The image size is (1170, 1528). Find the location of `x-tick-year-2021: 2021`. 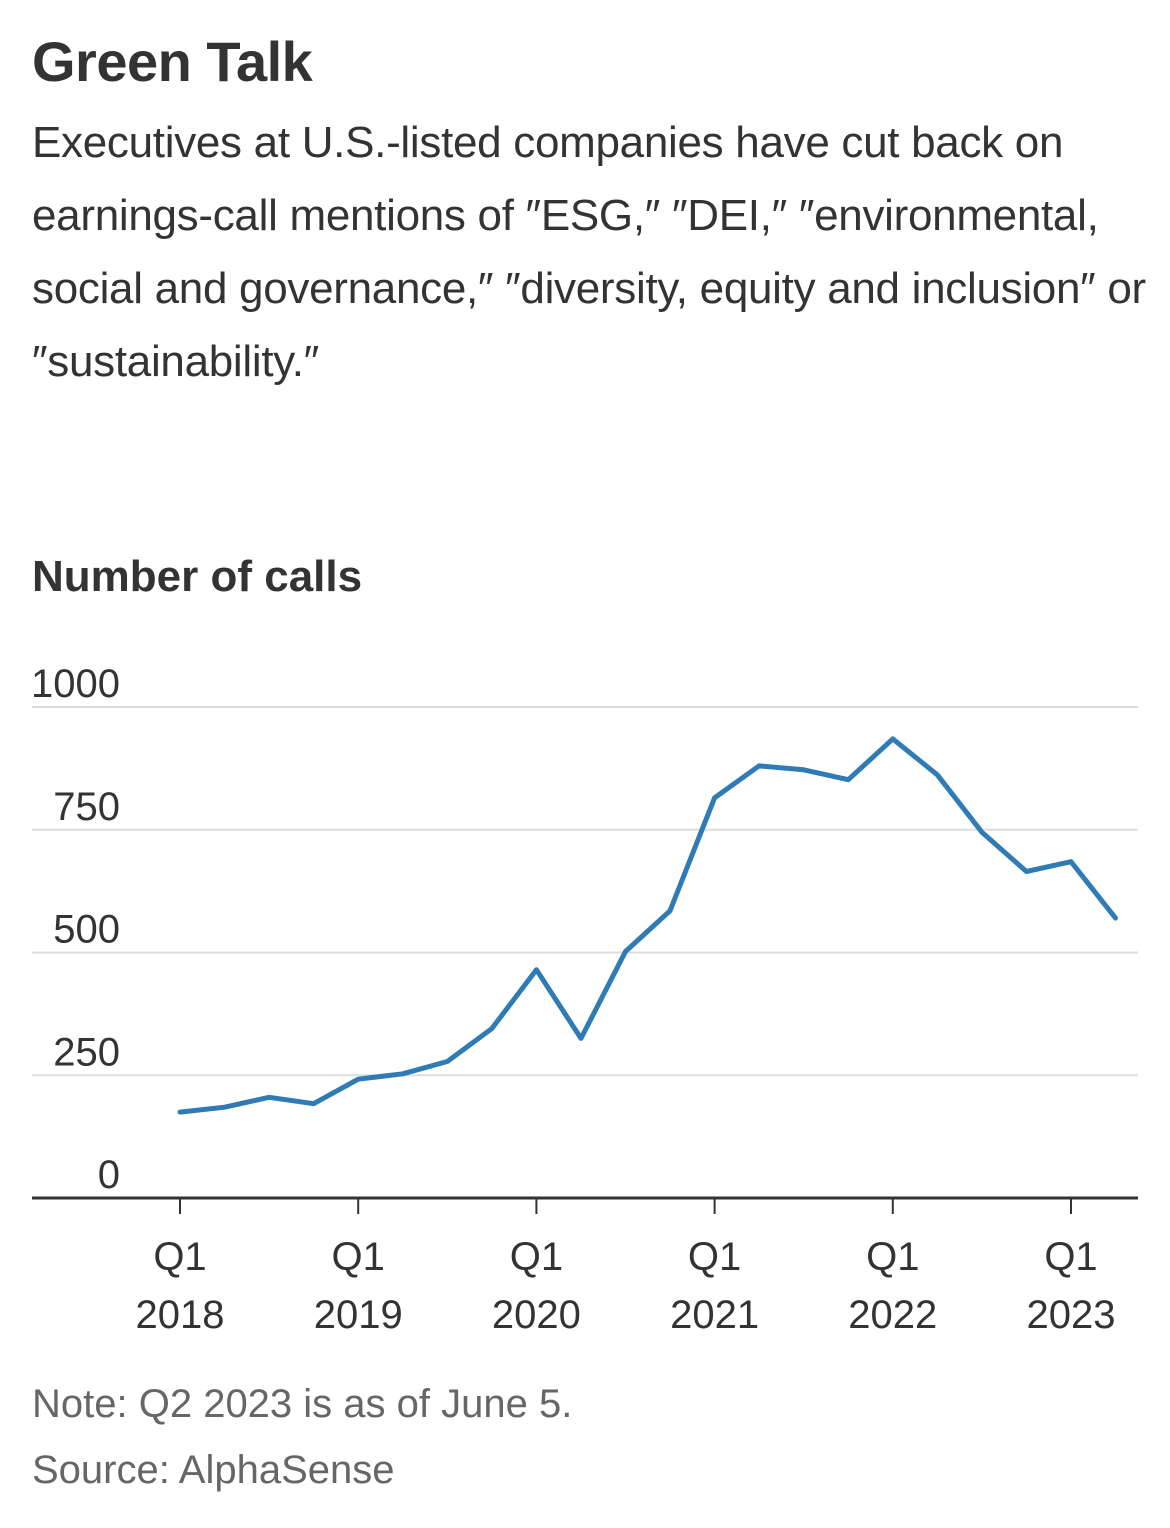

x-tick-year-2021: 2021 is located at coordinates (714, 1315).